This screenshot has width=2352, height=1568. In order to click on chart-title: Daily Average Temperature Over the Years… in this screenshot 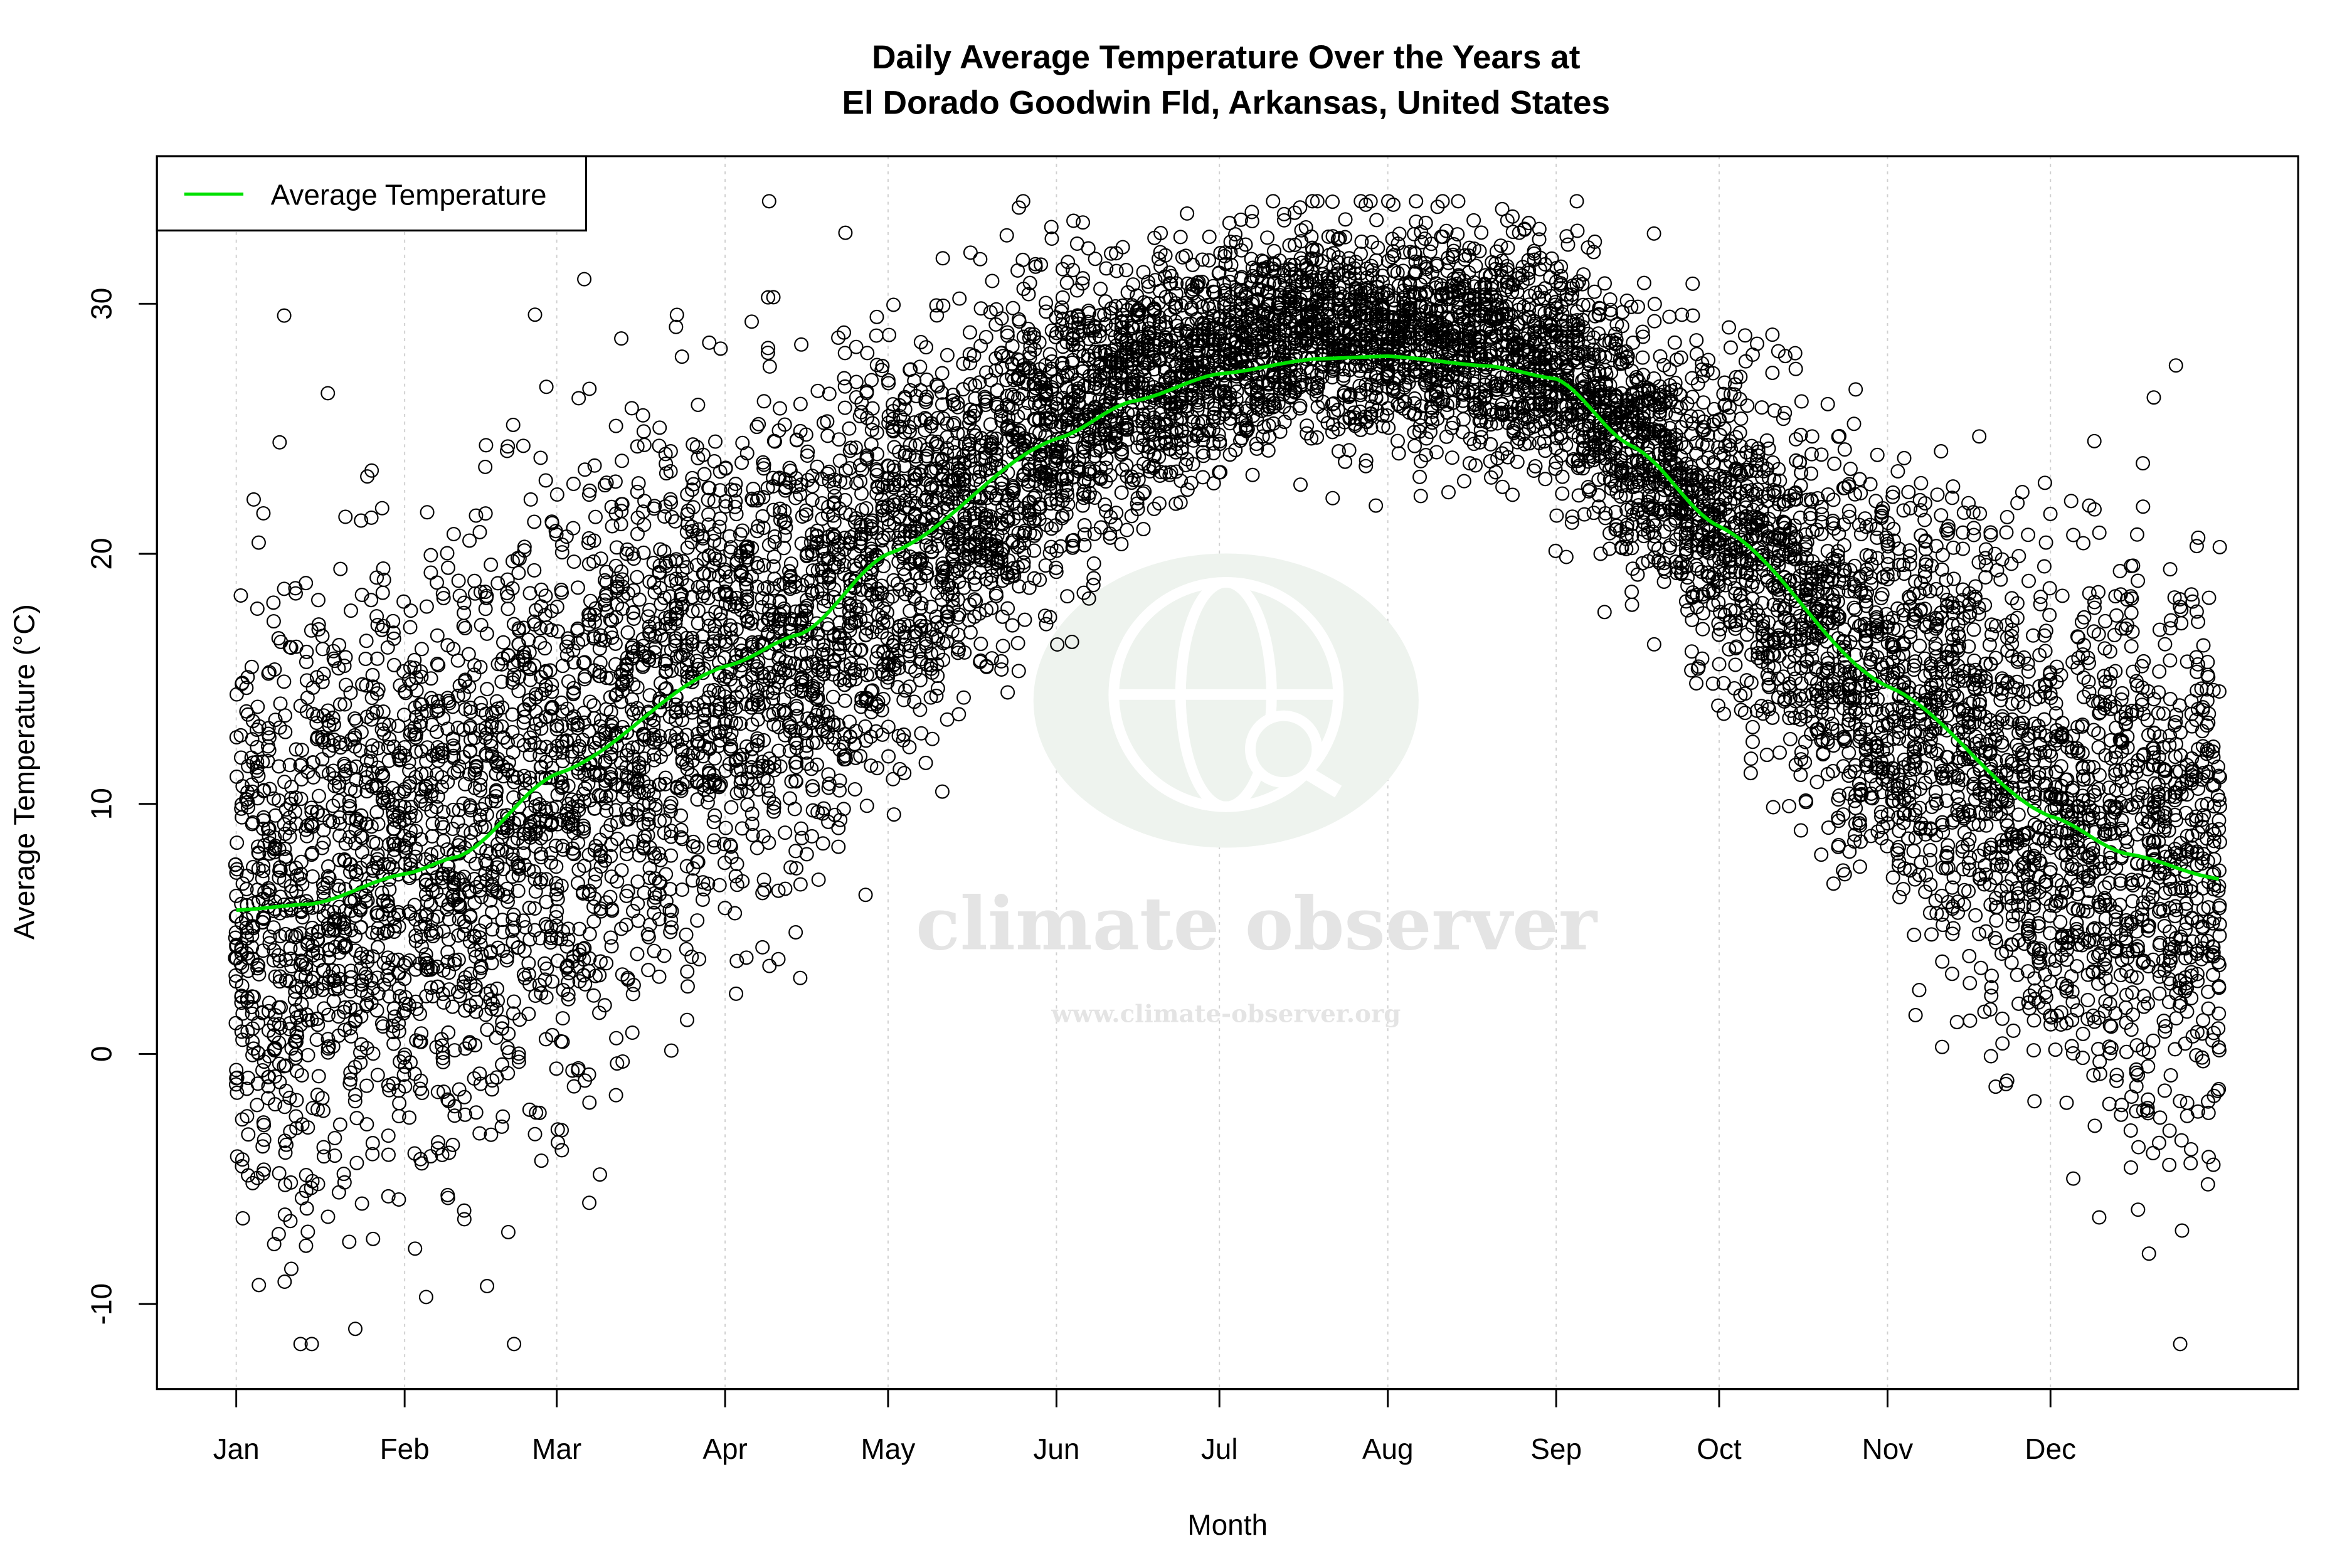, I will do `click(1226, 57)`.